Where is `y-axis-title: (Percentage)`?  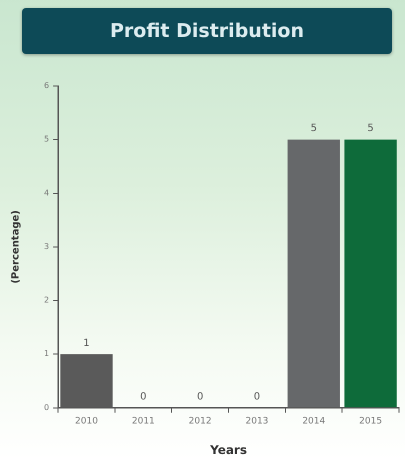 y-axis-title: (Percentage) is located at coordinates (16, 247).